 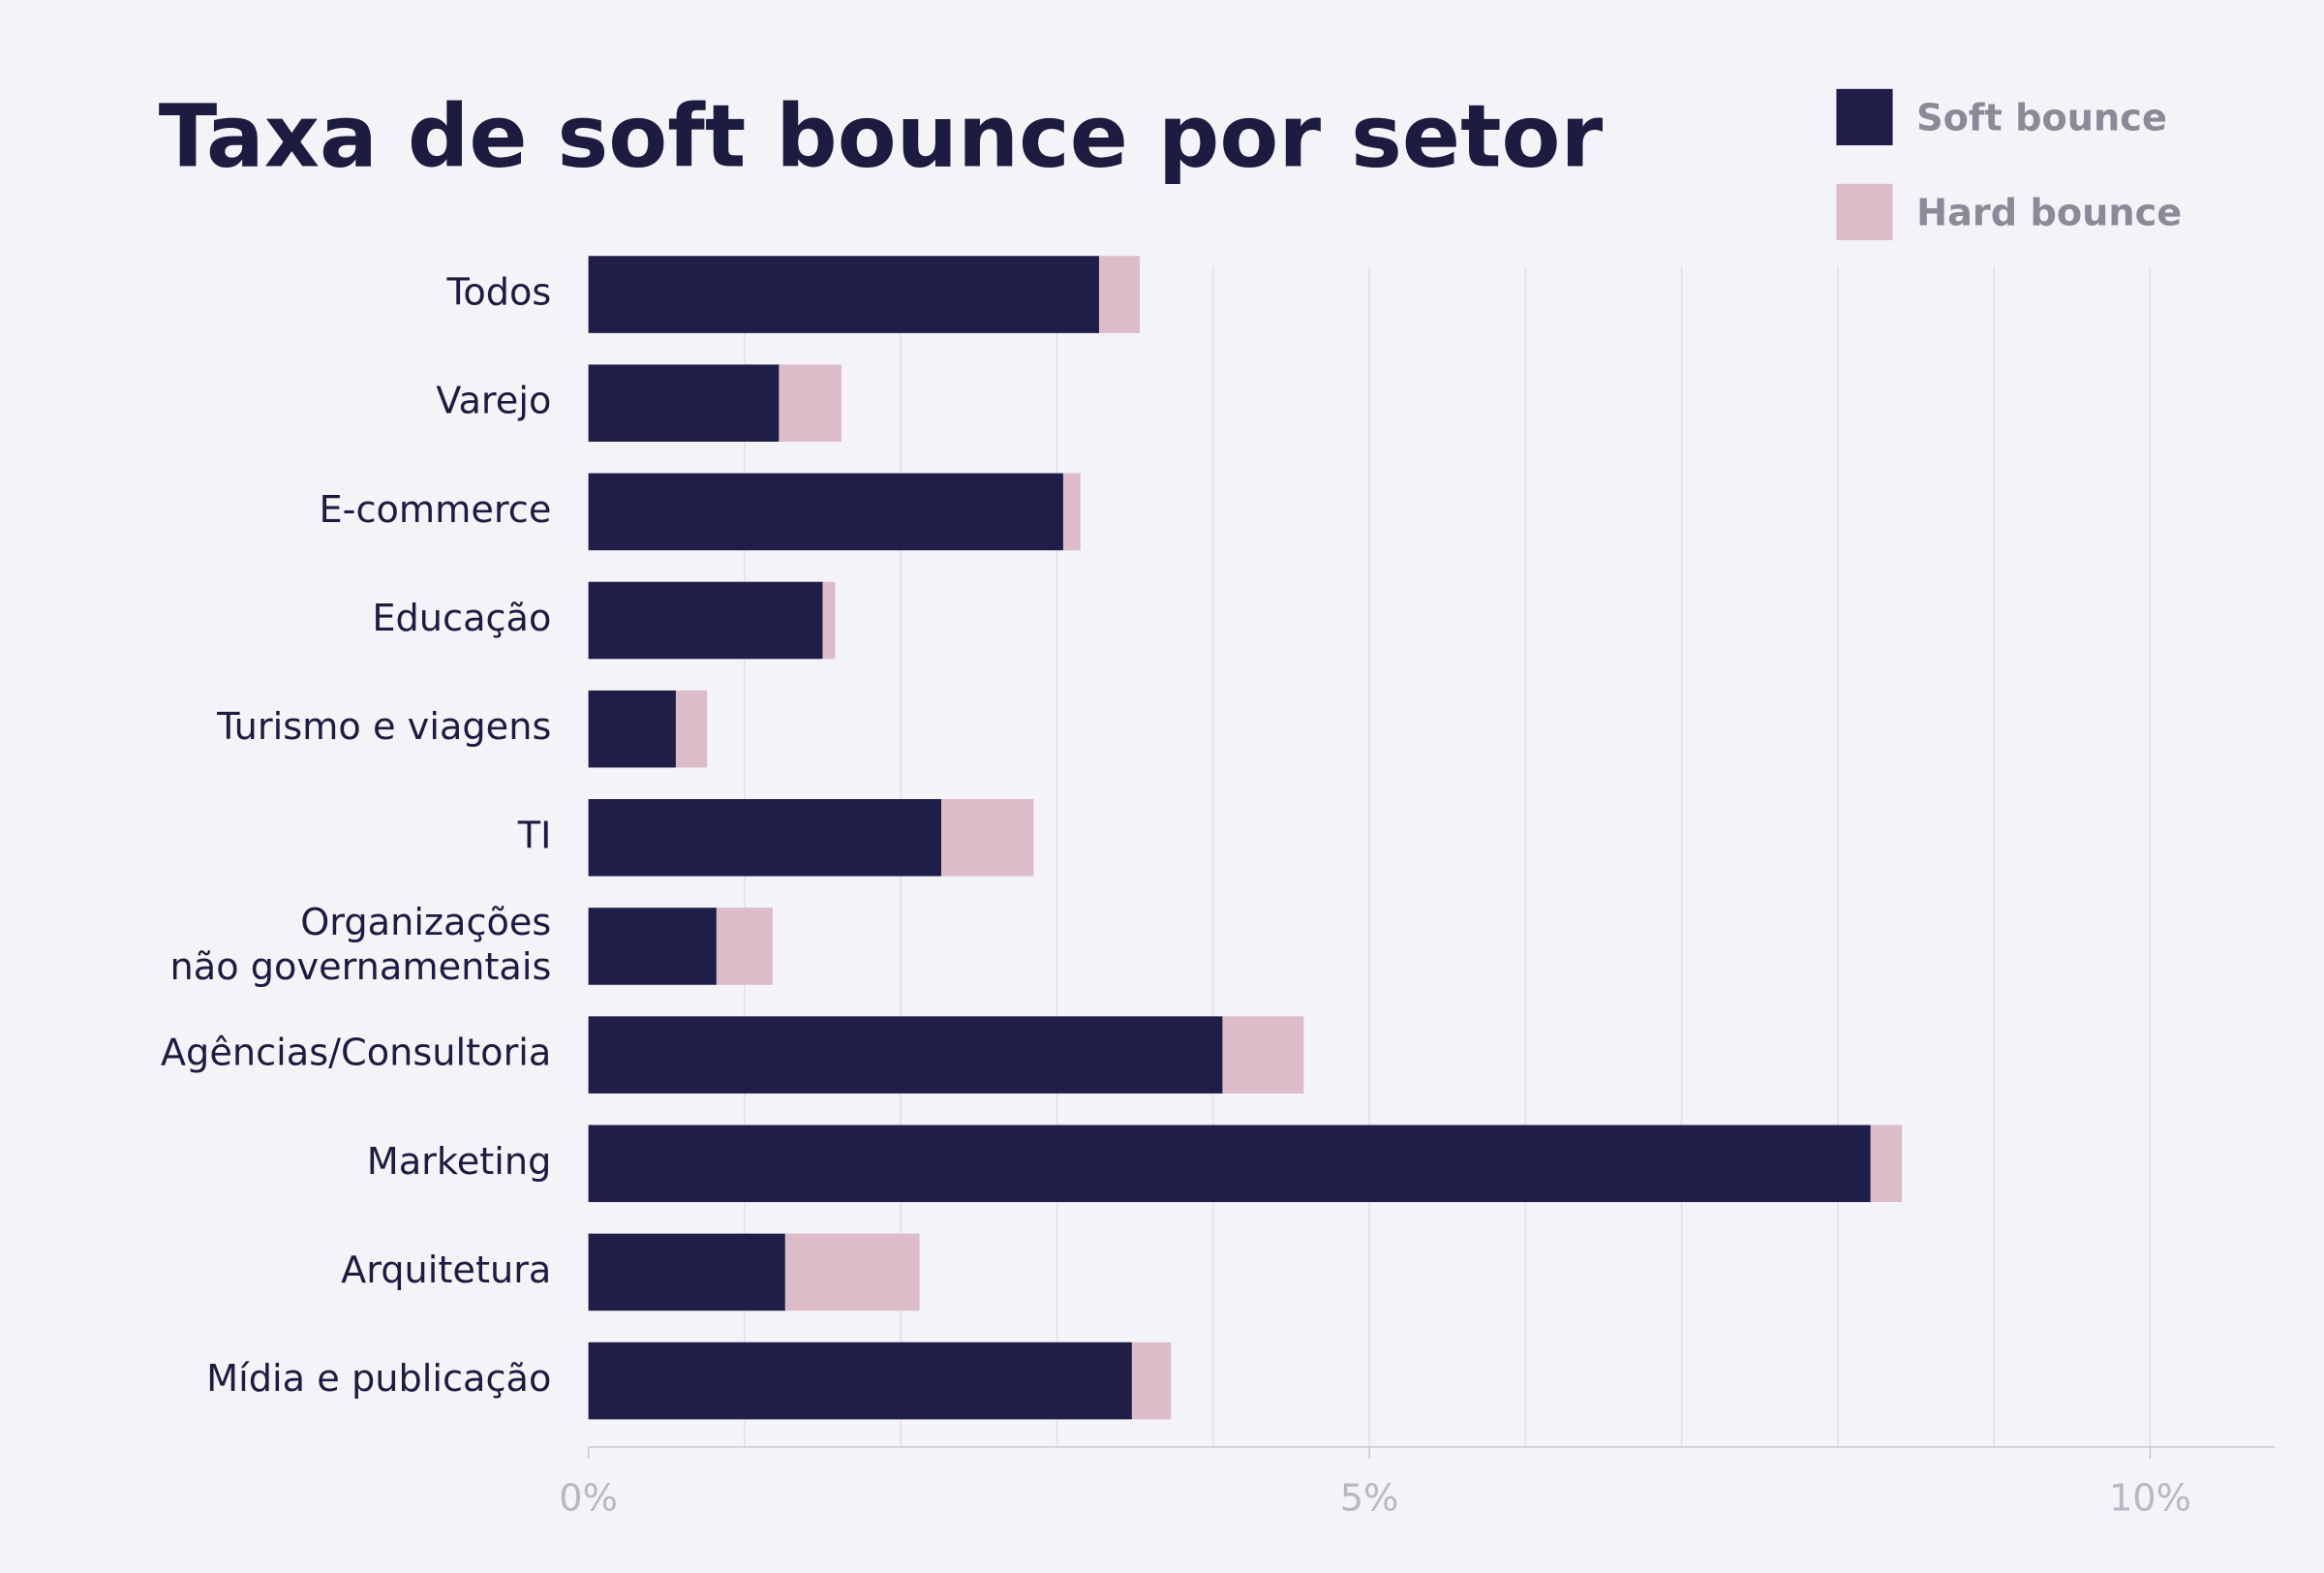 I want to click on y-tick-label: Mídia e publicação, so click(x=379, y=1379).